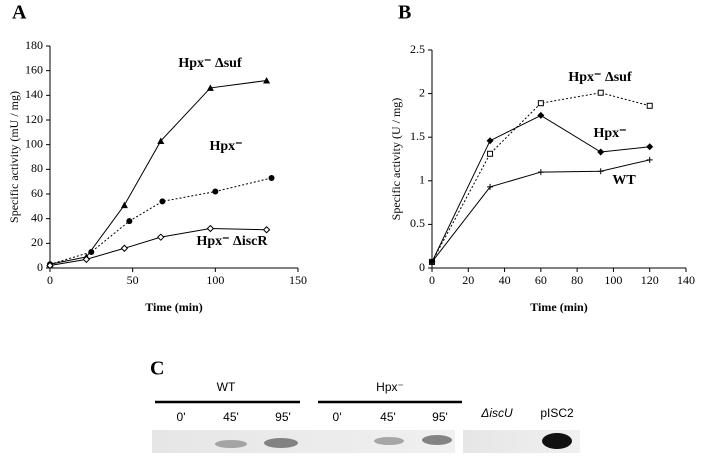  I want to click on x-tick-label: 20, so click(468, 280).